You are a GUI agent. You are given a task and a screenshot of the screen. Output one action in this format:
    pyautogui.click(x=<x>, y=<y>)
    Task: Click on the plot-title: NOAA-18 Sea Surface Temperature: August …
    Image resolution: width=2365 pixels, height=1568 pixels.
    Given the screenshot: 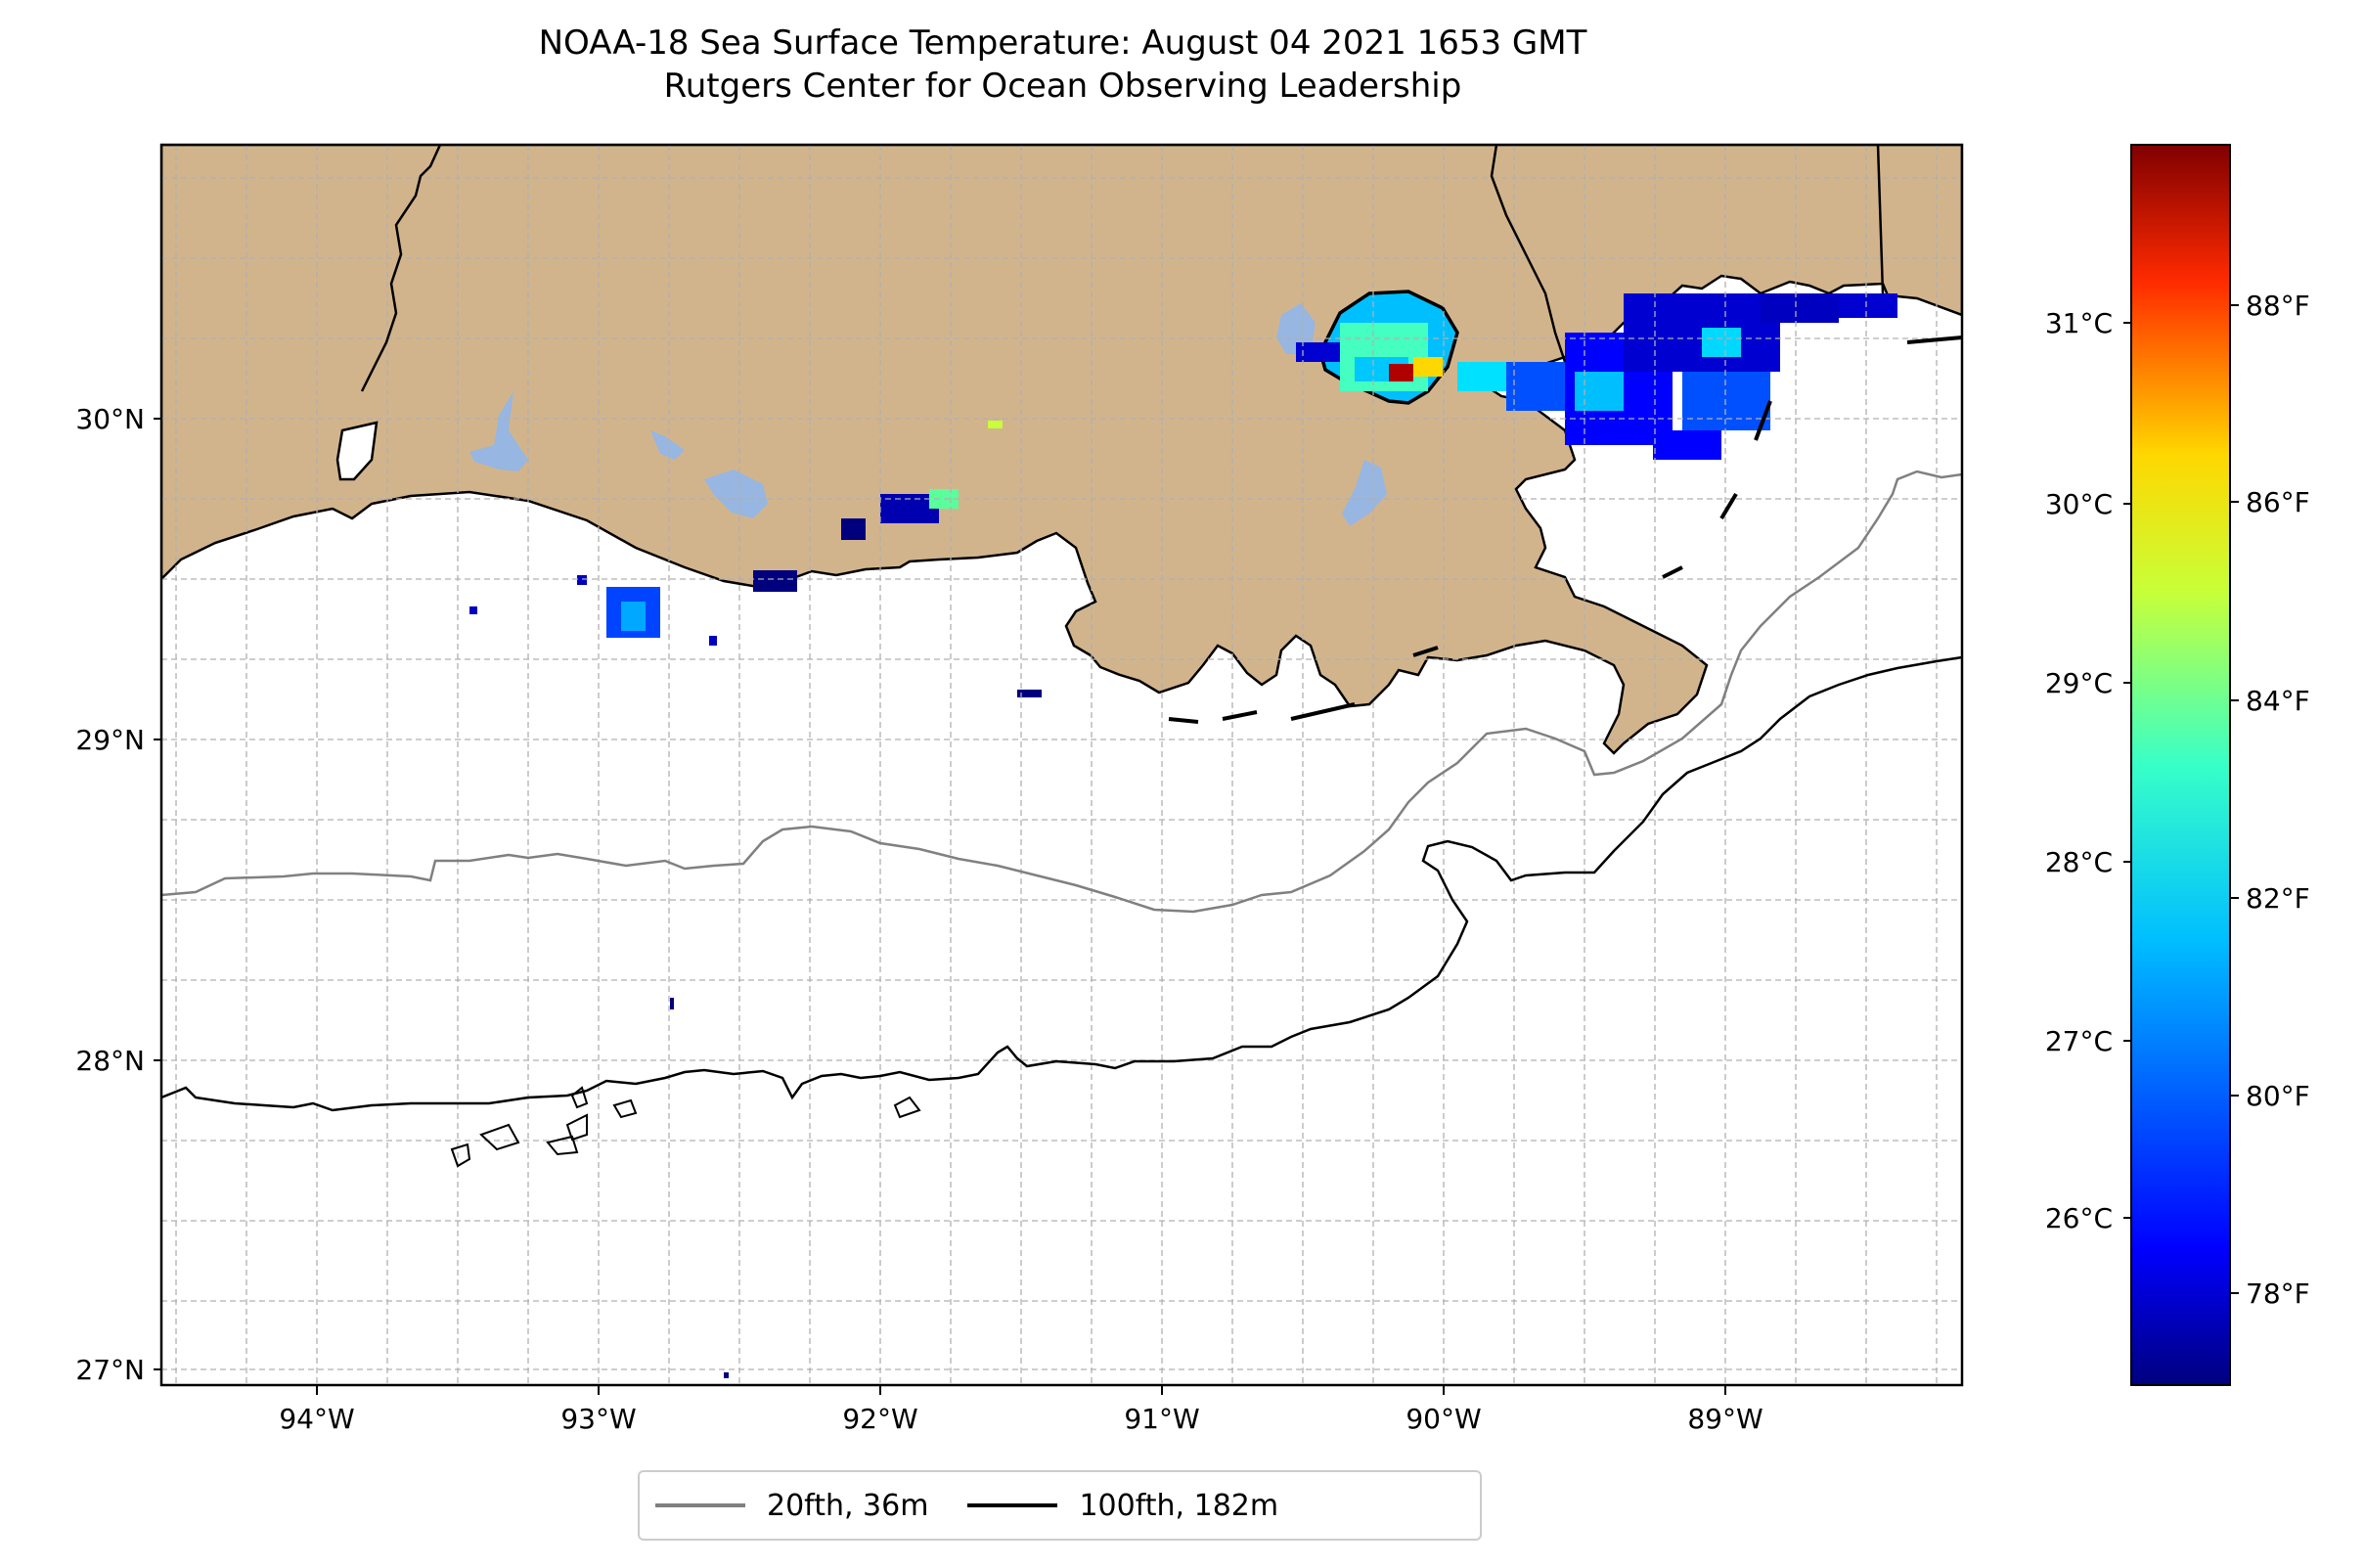 What is the action you would take?
    pyautogui.click(x=1062, y=43)
    